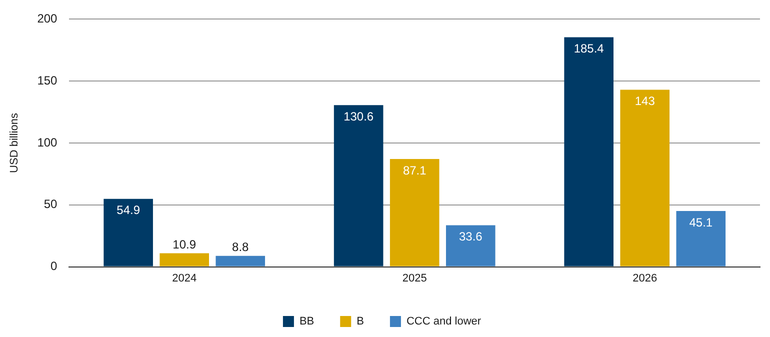 This screenshot has height=337, width=770. Describe the element at coordinates (645, 101) in the screenshot. I see `data-label: 143` at that location.